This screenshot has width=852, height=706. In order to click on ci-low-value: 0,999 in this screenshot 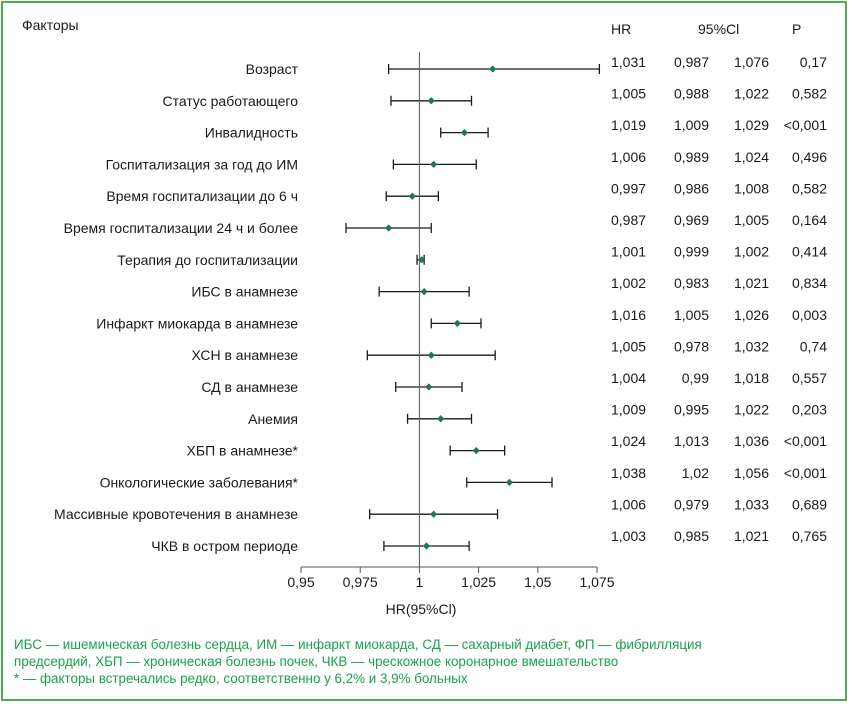, I will do `click(691, 252)`.